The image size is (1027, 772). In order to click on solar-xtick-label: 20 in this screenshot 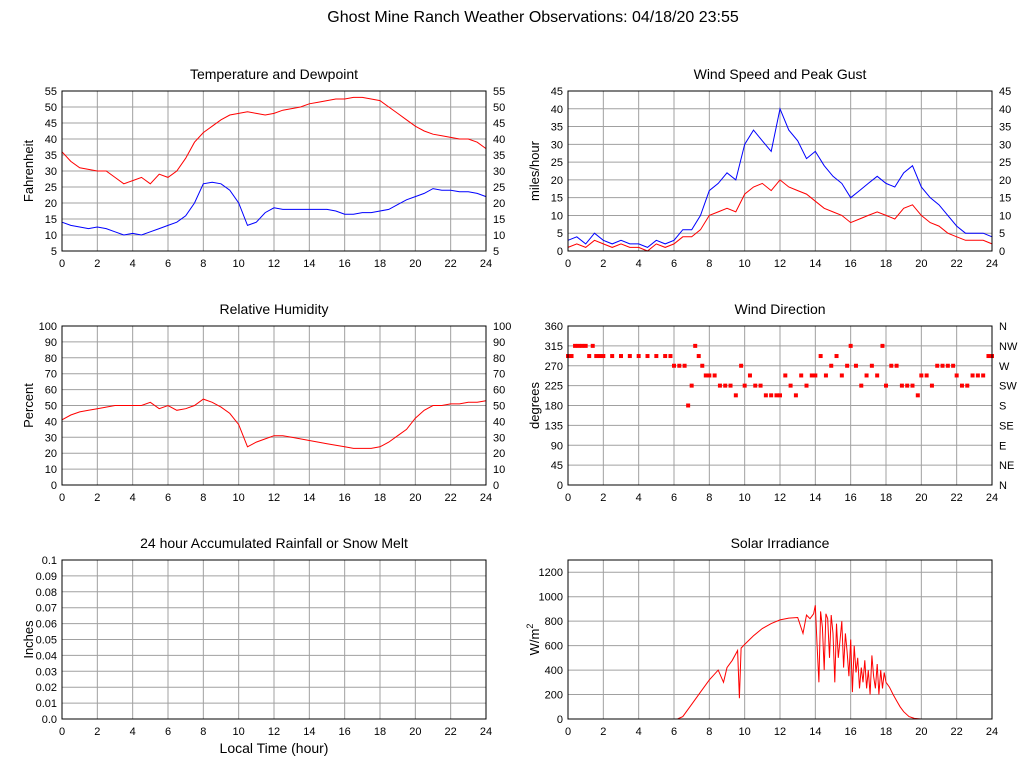, I will do `click(921, 732)`.